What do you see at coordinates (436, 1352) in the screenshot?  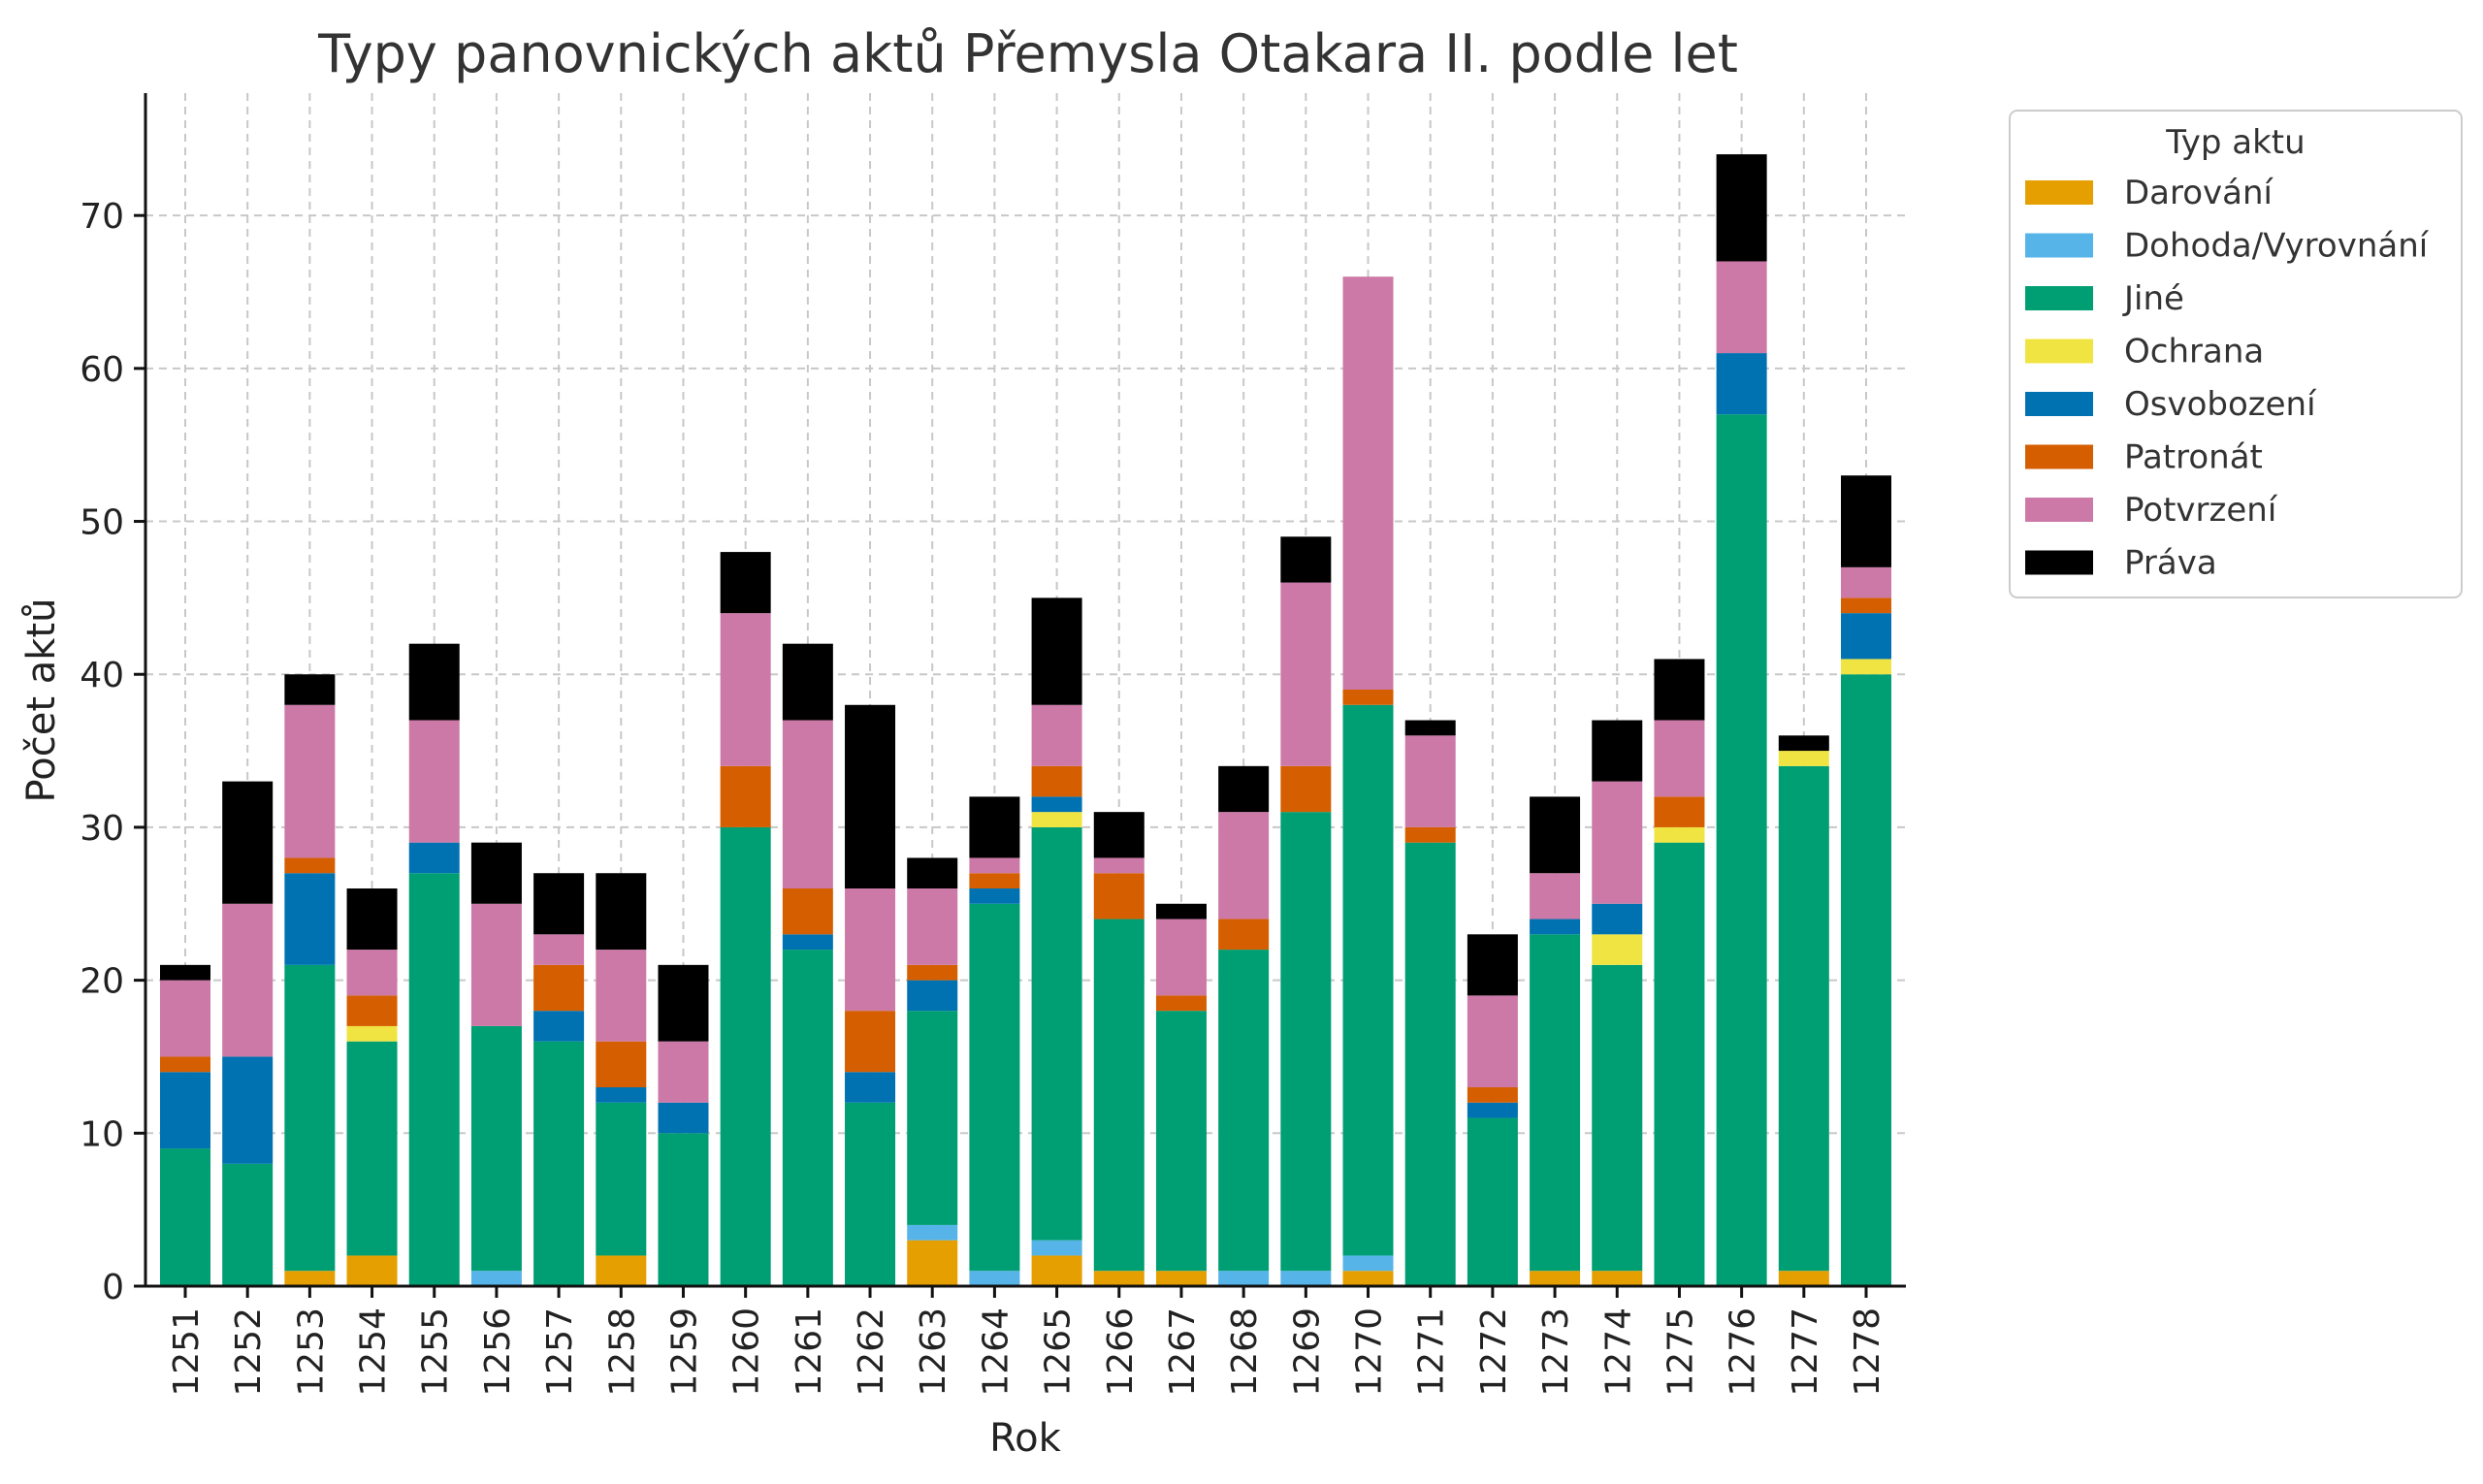 I see `x-tick-label: 1255` at bounding box center [436, 1352].